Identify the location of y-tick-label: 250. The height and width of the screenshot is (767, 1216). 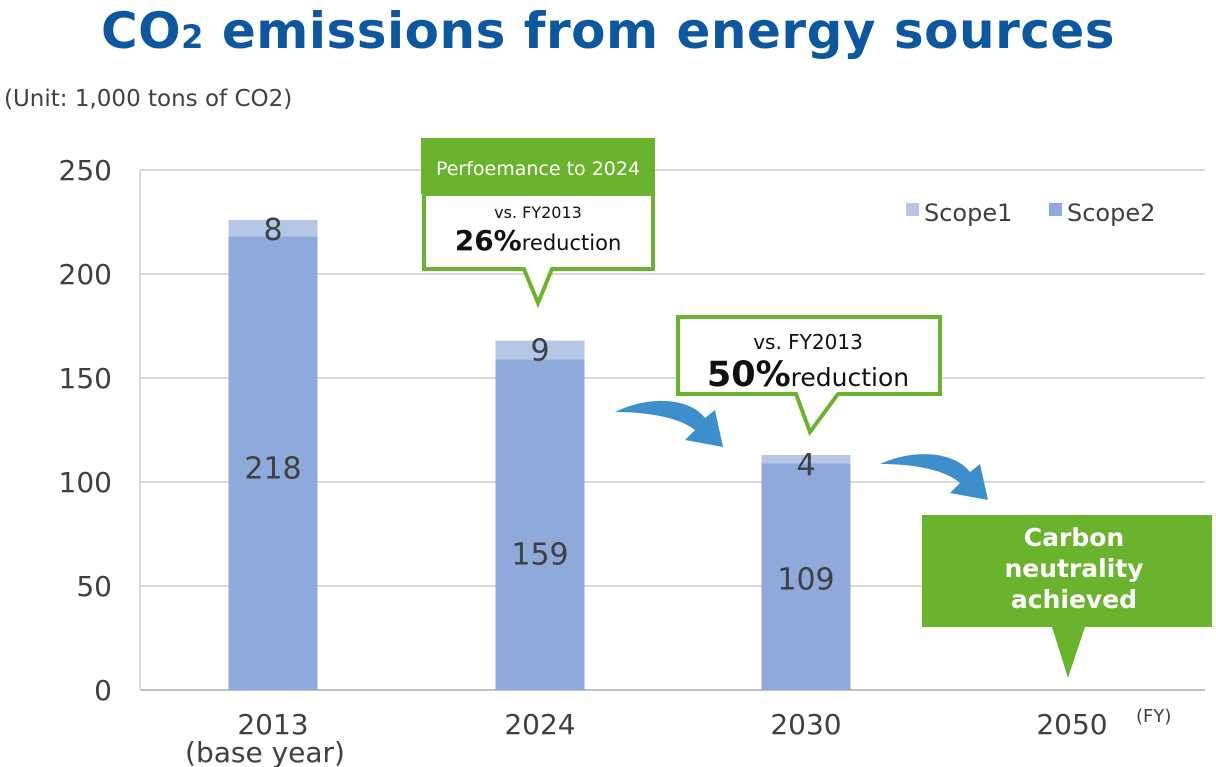
(85, 170).